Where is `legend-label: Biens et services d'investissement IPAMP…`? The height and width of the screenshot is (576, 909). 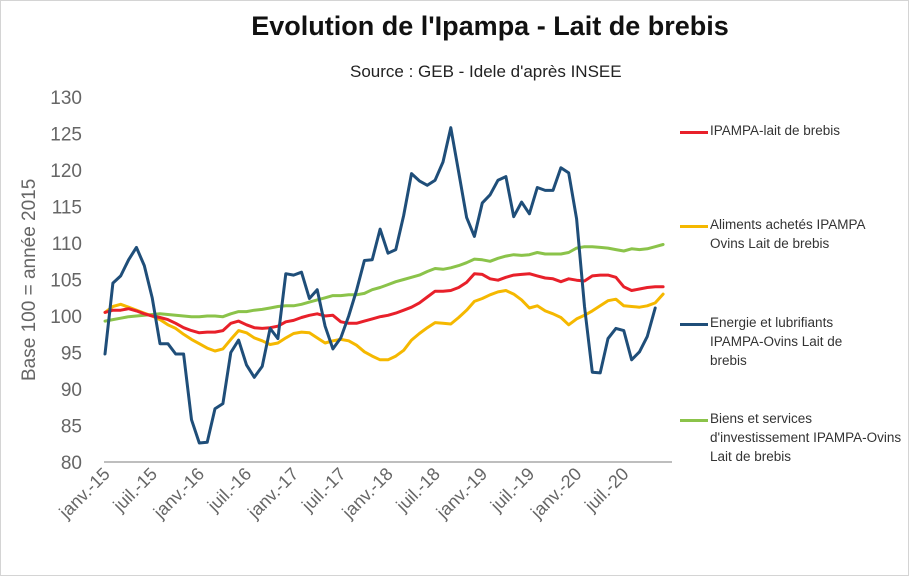 legend-label: Biens et services d'investissement IPAMP… is located at coordinates (806, 437).